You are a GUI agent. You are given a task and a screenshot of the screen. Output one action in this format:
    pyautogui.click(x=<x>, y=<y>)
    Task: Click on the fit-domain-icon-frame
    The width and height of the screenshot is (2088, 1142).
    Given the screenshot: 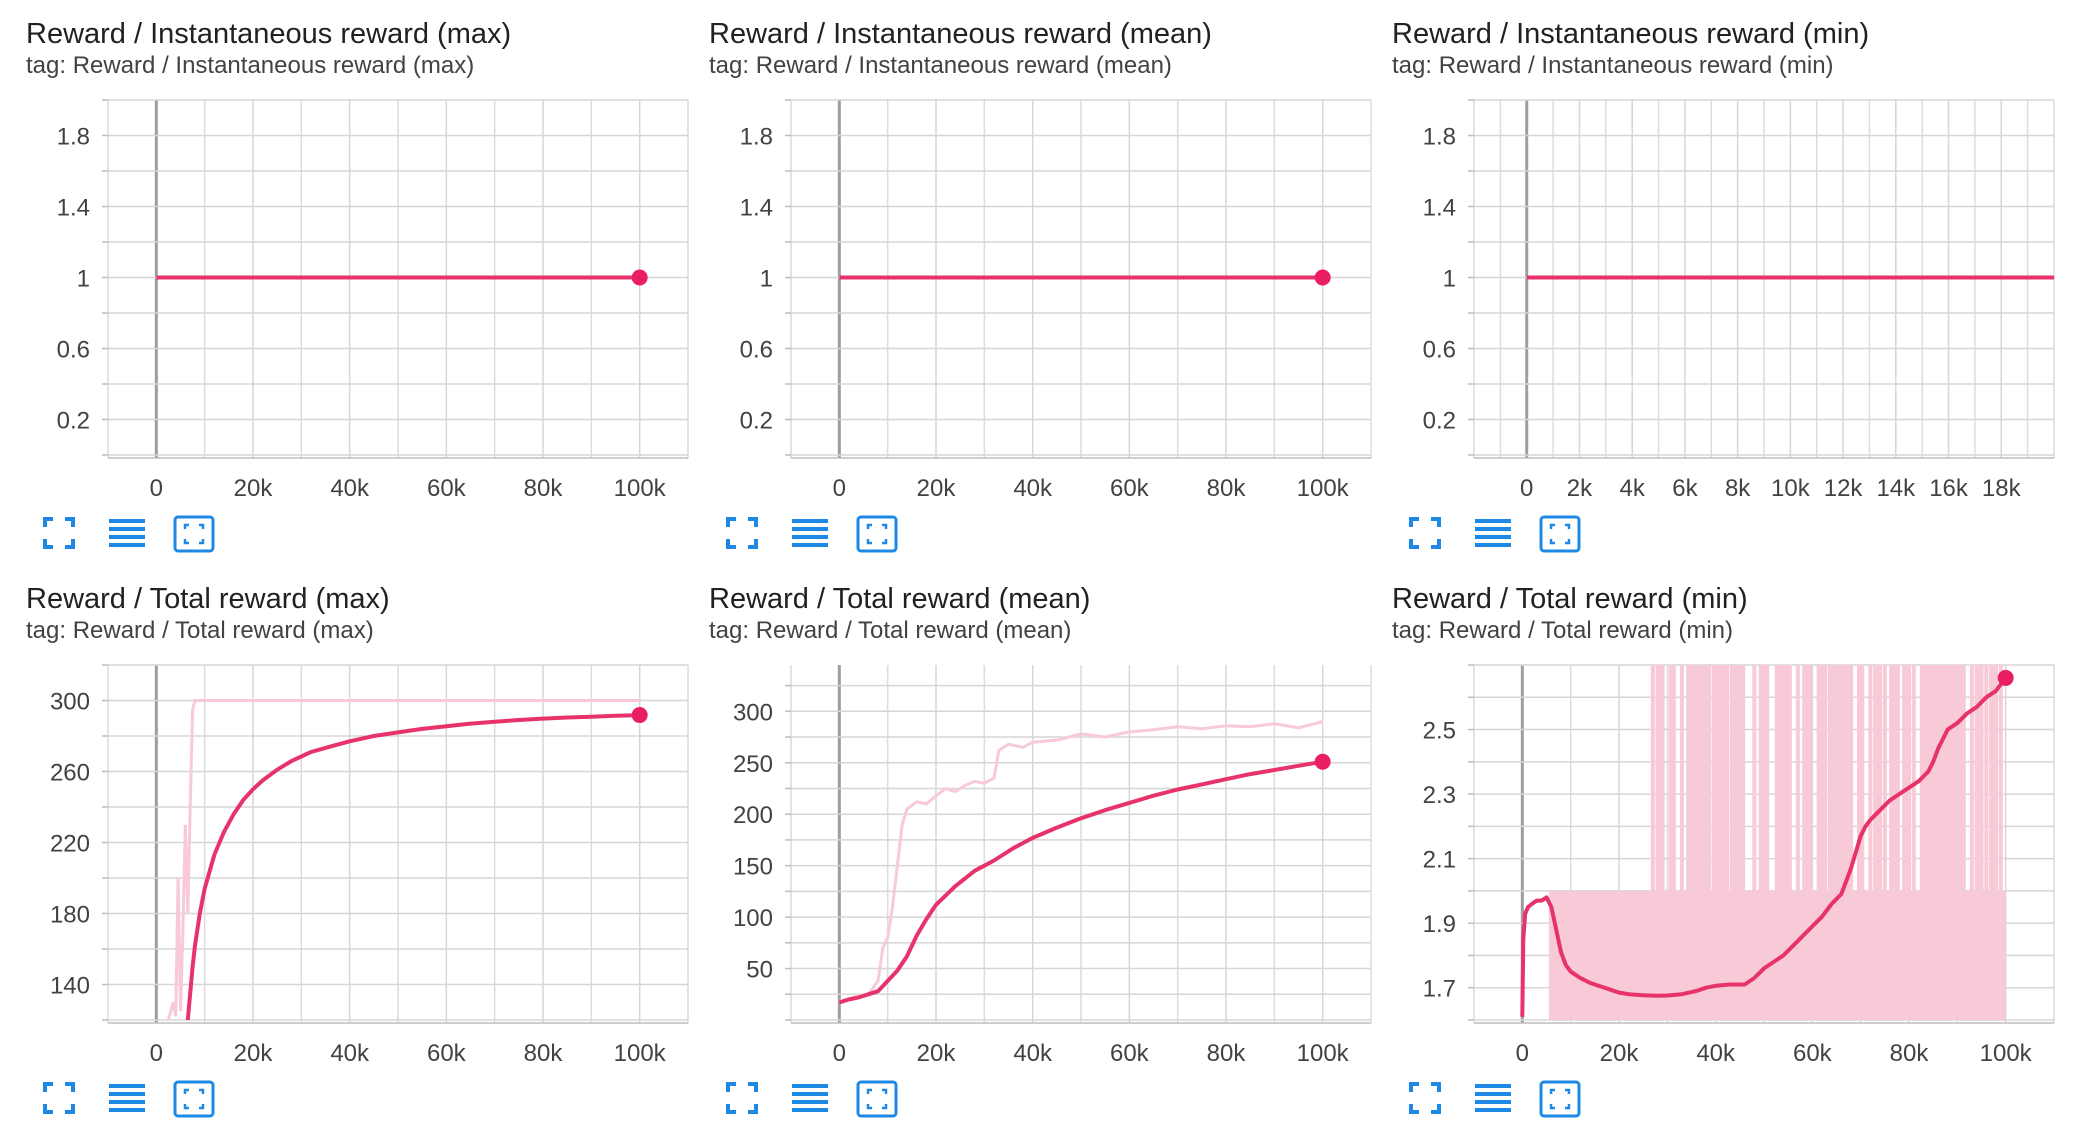 What is the action you would take?
    pyautogui.click(x=1560, y=1099)
    